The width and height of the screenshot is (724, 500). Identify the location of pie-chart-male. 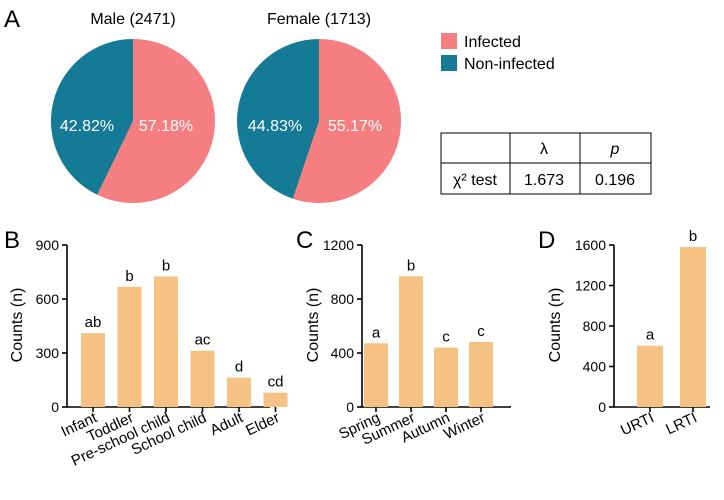
(132, 121).